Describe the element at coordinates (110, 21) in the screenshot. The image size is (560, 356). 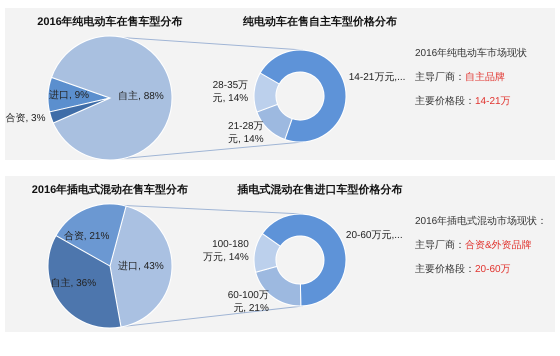
I see `chart-title: 2016年纯电动车在售车型分布` at that location.